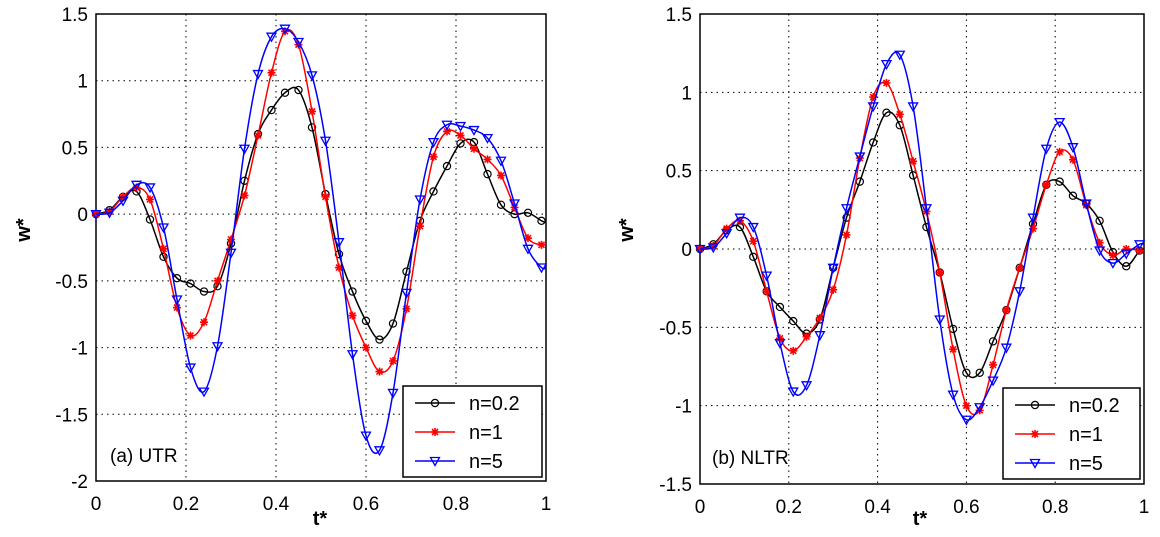  Describe the element at coordinates (79, 482) in the screenshot. I see `y-tick-label: -2` at that location.